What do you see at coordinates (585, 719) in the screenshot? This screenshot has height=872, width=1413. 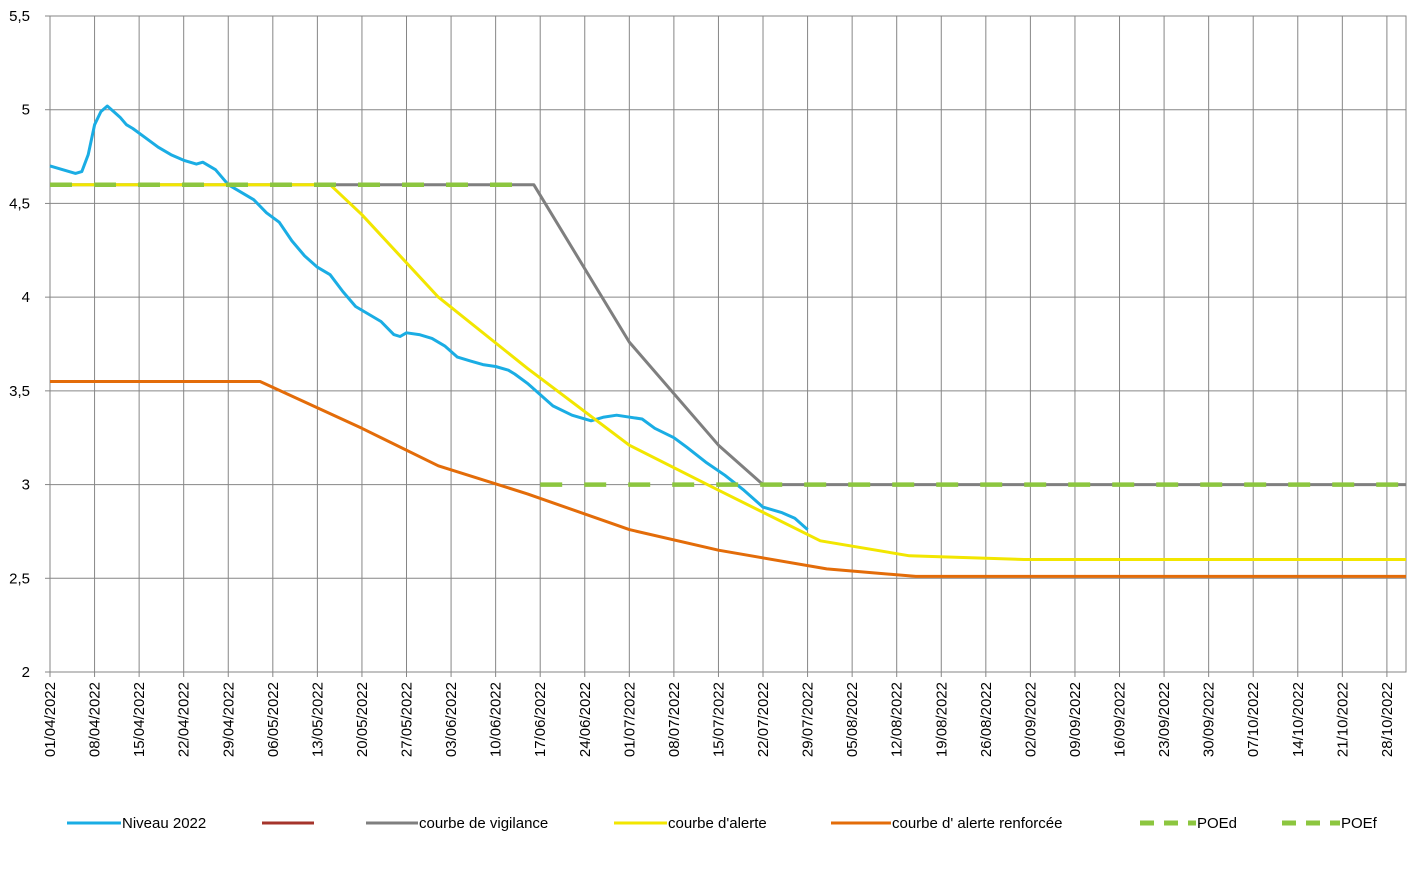 I see `x-tick-label: 24/06/2022` at bounding box center [585, 719].